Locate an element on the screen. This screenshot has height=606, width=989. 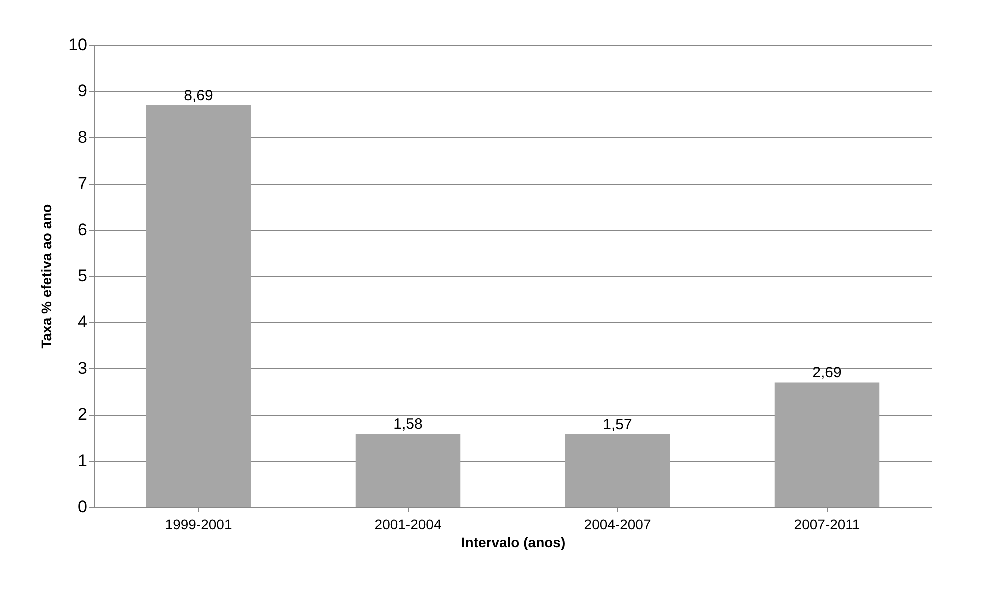
x-tick-label: 2004-2007 is located at coordinates (618, 524).